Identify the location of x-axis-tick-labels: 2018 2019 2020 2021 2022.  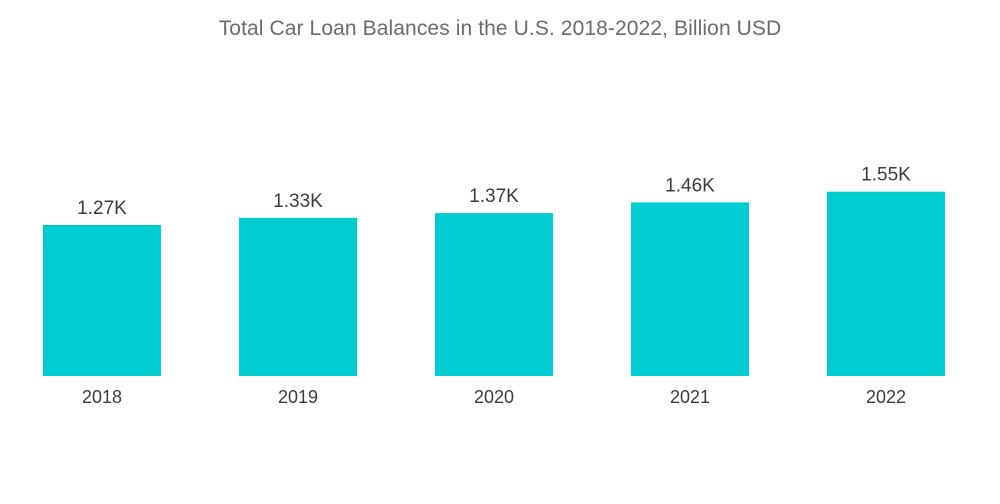
(494, 397).